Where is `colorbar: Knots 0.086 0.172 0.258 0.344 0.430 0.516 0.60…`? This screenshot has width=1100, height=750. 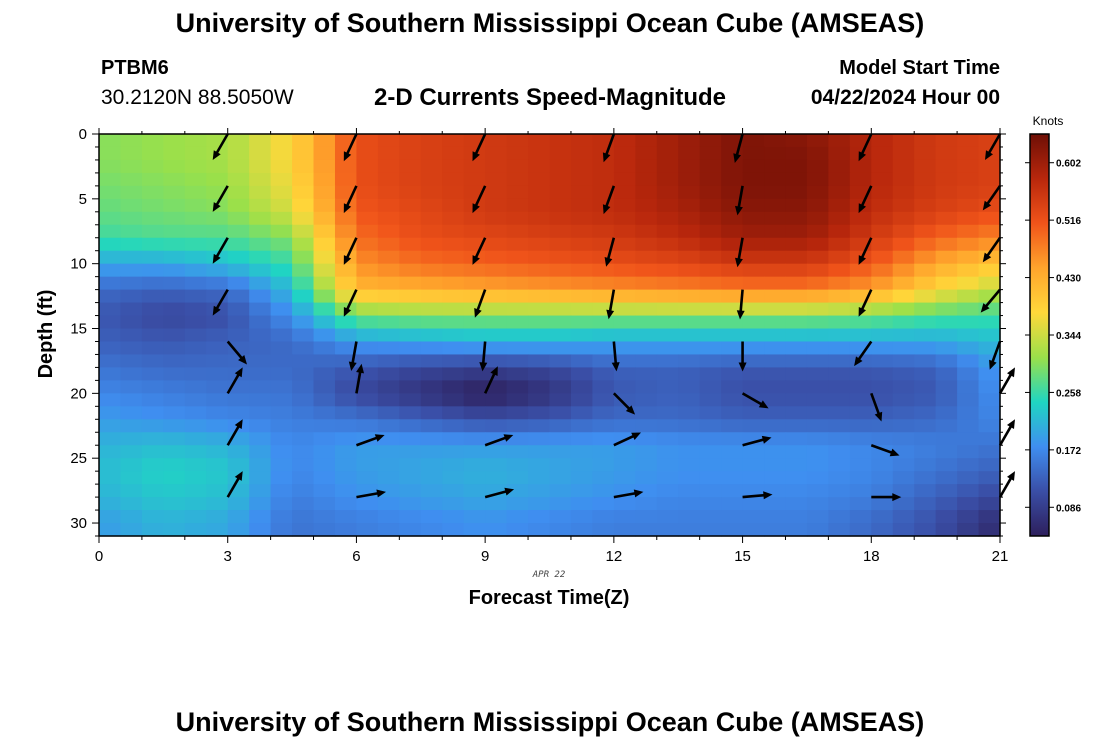 colorbar: Knots 0.086 0.172 0.258 0.344 0.430 0.516 0.60… is located at coordinates (1053, 325).